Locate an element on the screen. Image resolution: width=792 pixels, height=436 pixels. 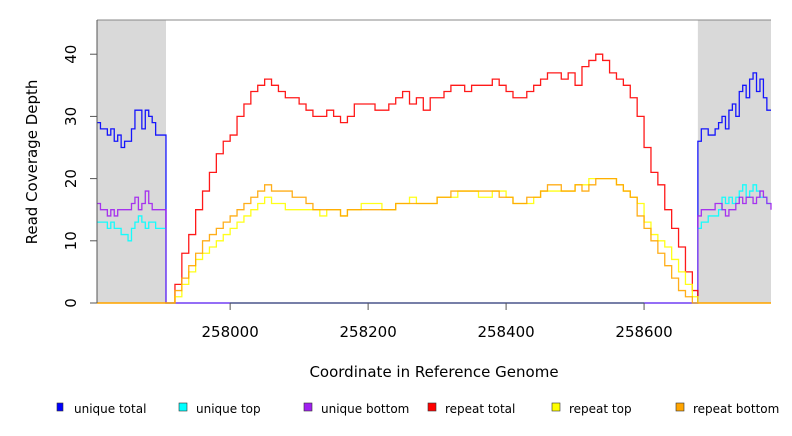
x-tick-label: 258600 is located at coordinates (643, 332).